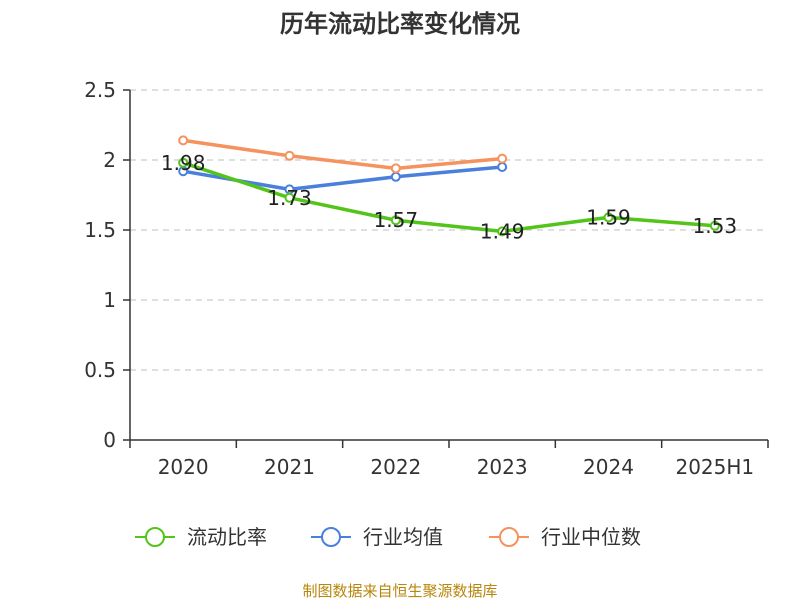 The height and width of the screenshot is (600, 800). I want to click on data-labels: 1.98 1.73 1.57 1.49 1.59 1.53, so click(449, 197).